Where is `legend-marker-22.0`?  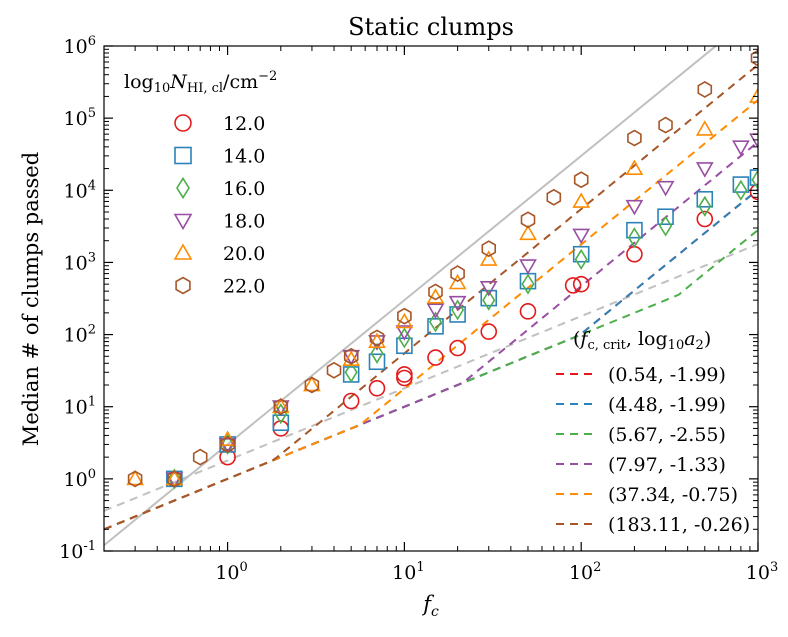 legend-marker-22.0 is located at coordinates (183, 285).